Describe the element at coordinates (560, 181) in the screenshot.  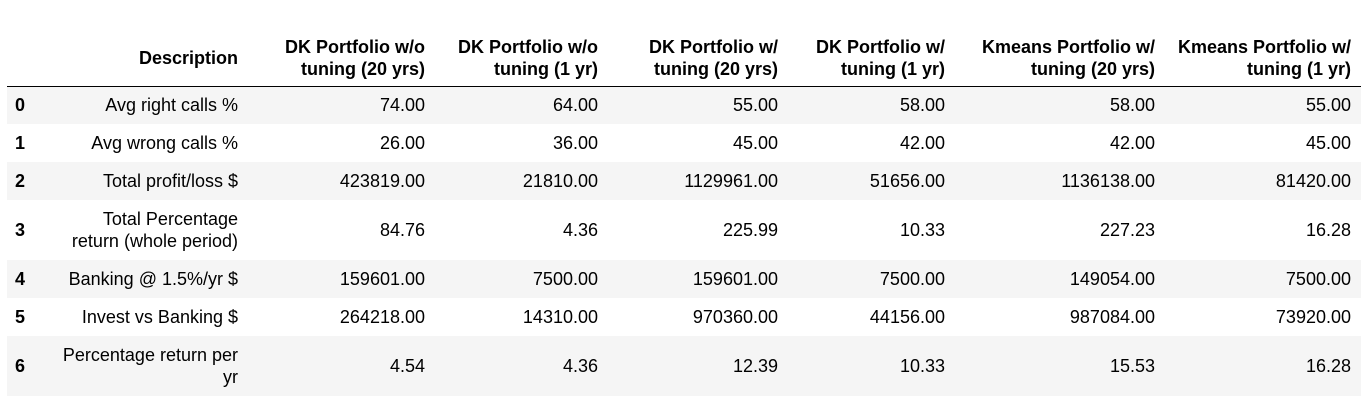
I see `table-cell: 21810.00` at that location.